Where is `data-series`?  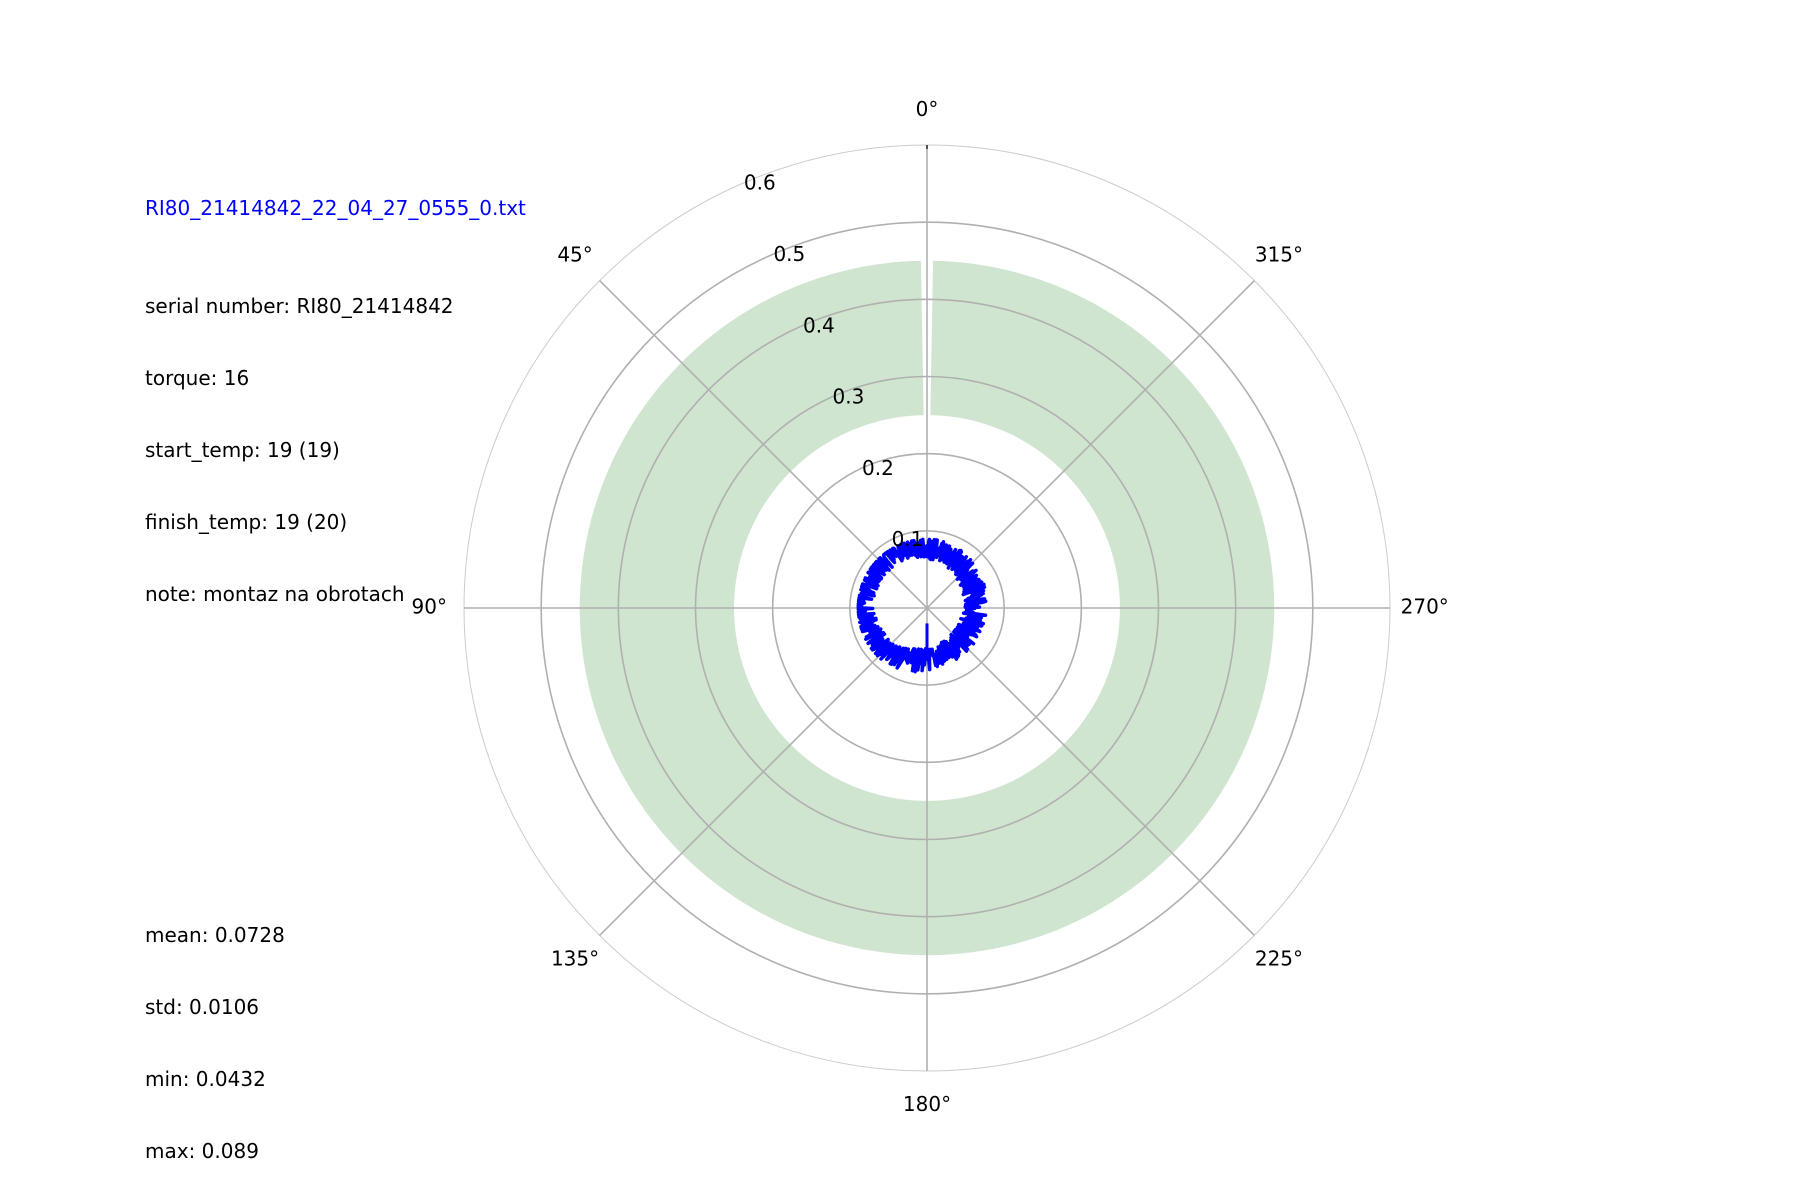 data-series is located at coordinates (922, 605).